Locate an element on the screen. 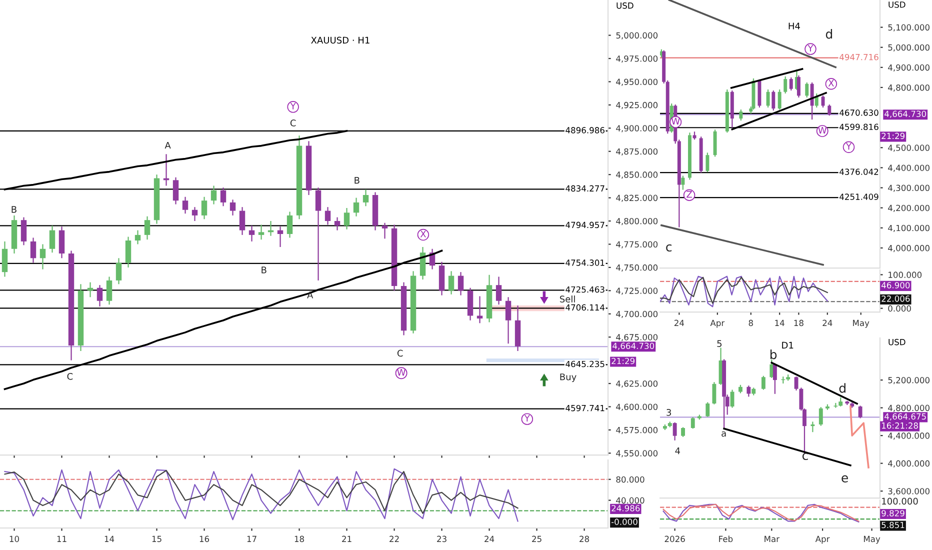  y-tick-label: 5,000.000 is located at coordinates (909, 48).